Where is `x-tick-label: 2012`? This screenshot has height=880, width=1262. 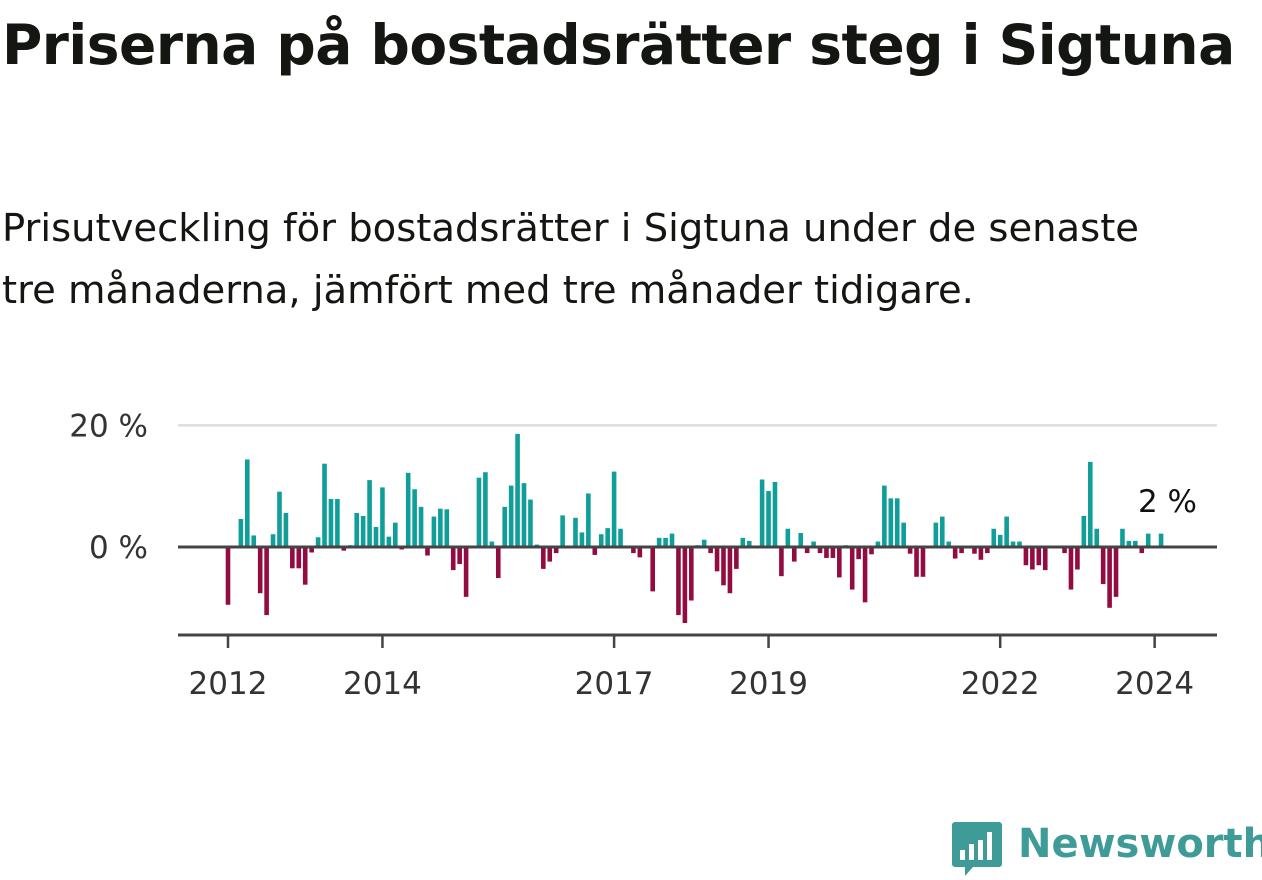 x-tick-label: 2012 is located at coordinates (228, 684).